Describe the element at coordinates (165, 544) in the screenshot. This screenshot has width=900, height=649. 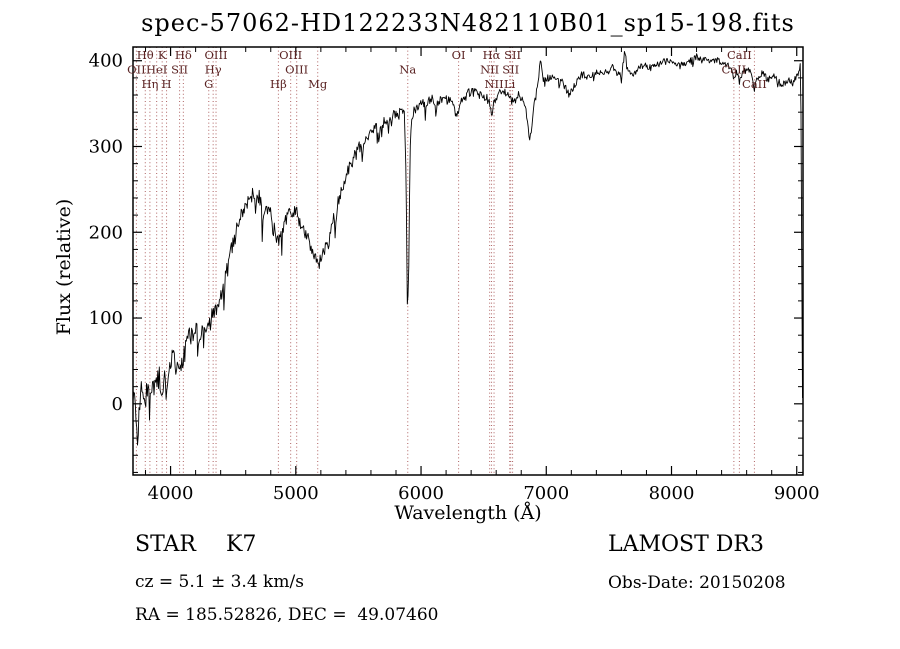
I see `object-type: STAR` at that location.